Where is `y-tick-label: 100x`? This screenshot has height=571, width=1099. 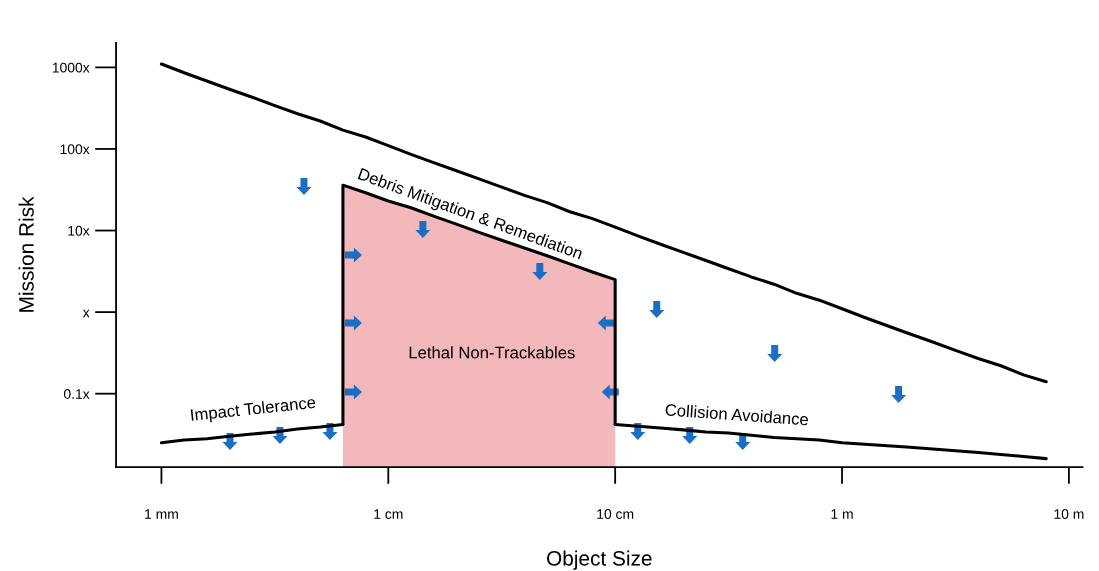 y-tick-label: 100x is located at coordinates (75, 149).